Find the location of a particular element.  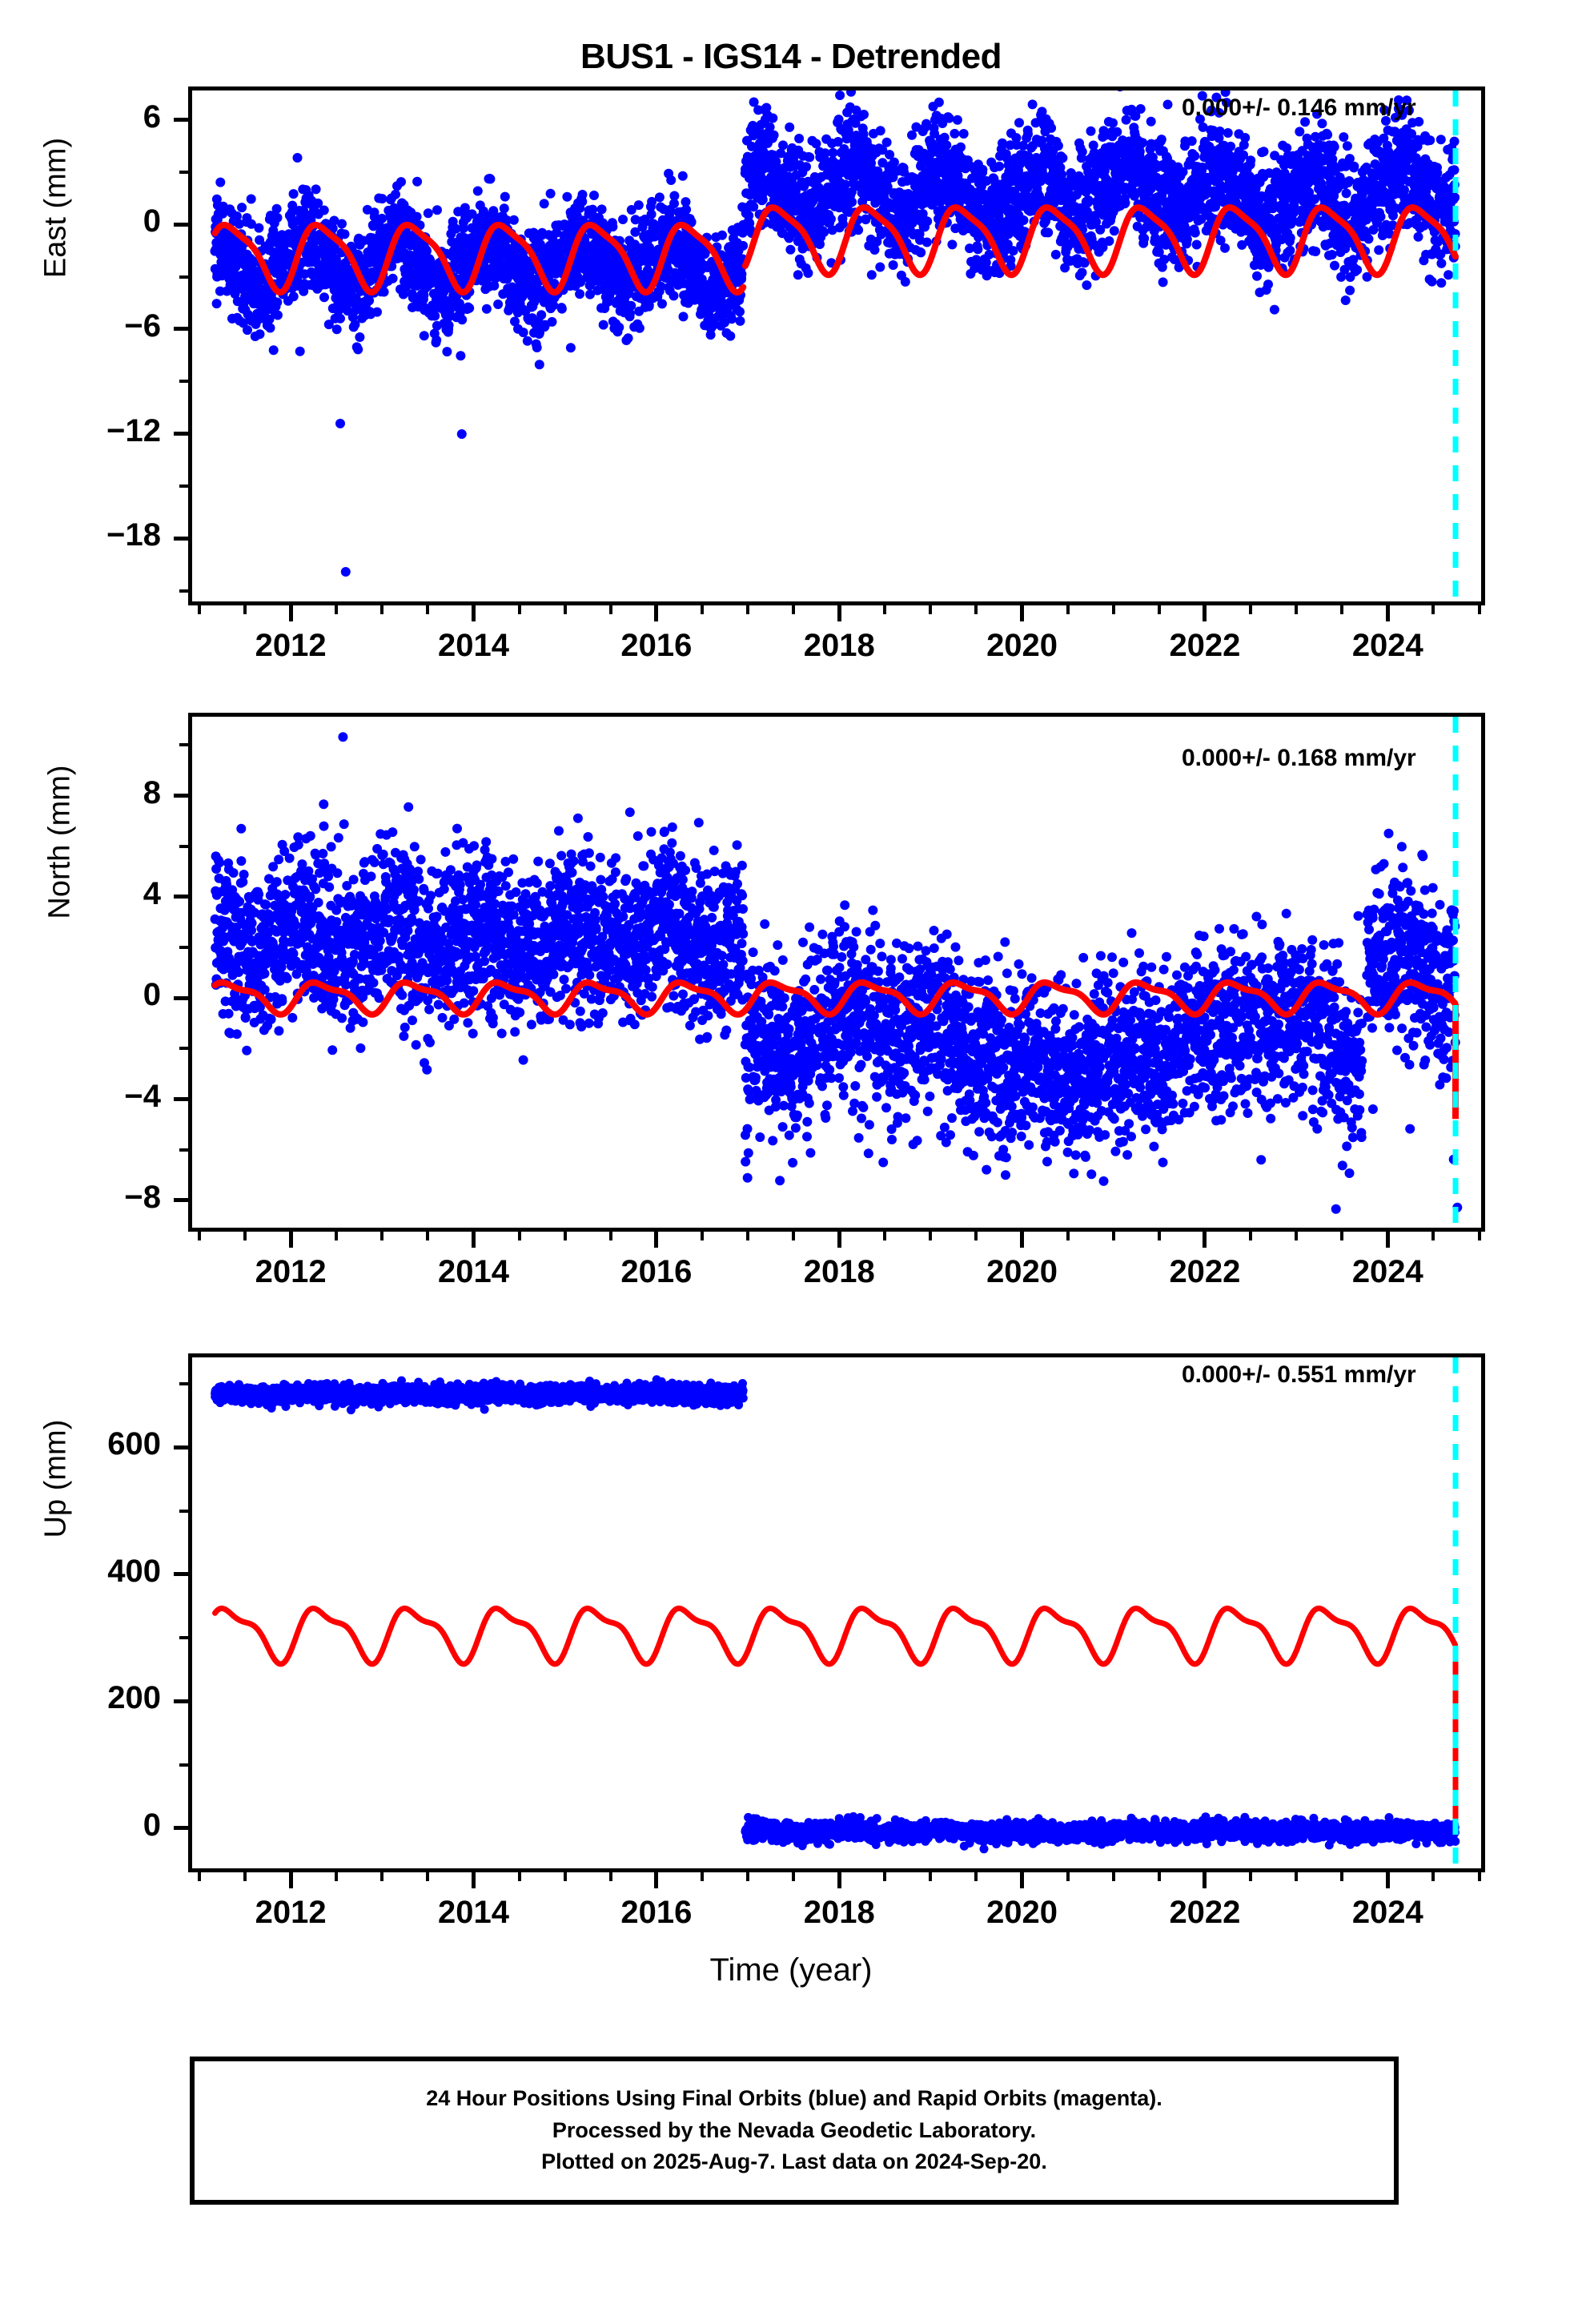

y-tick-label: 0 is located at coordinates (152, 1825).